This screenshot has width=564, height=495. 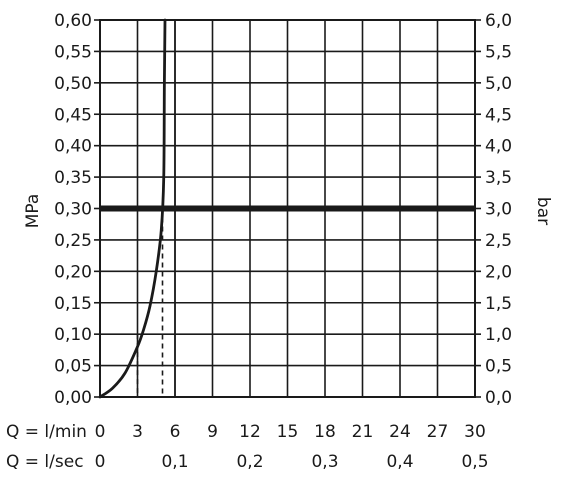 What do you see at coordinates (73, 147) in the screenshot?
I see `y-tick-label-left: 0,40` at bounding box center [73, 147].